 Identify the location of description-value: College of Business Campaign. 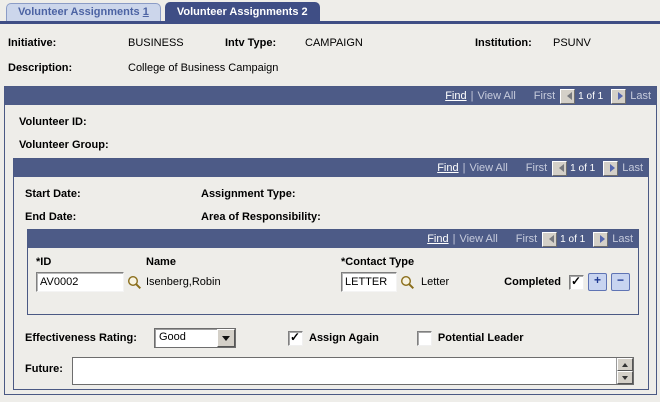
(203, 68).